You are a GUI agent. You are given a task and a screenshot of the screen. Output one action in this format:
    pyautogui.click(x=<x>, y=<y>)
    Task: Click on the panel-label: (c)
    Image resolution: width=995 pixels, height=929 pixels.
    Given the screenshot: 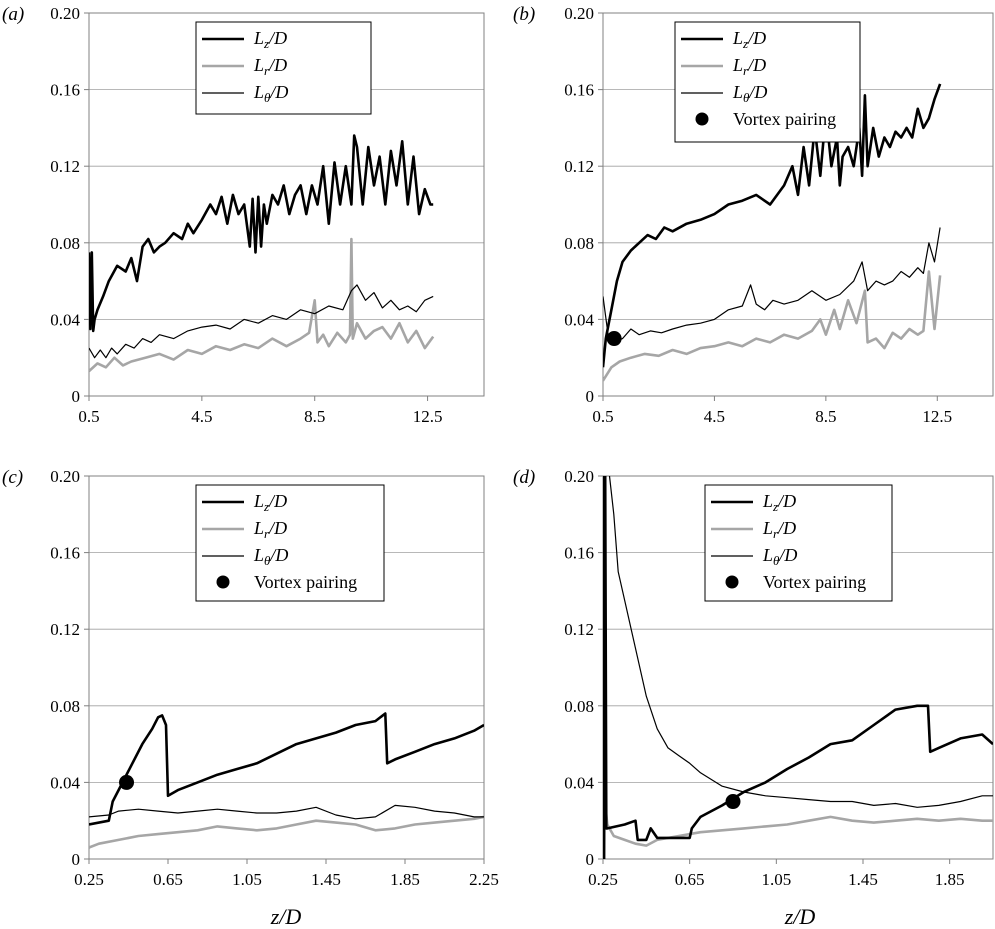 What is the action you would take?
    pyautogui.click(x=12, y=477)
    